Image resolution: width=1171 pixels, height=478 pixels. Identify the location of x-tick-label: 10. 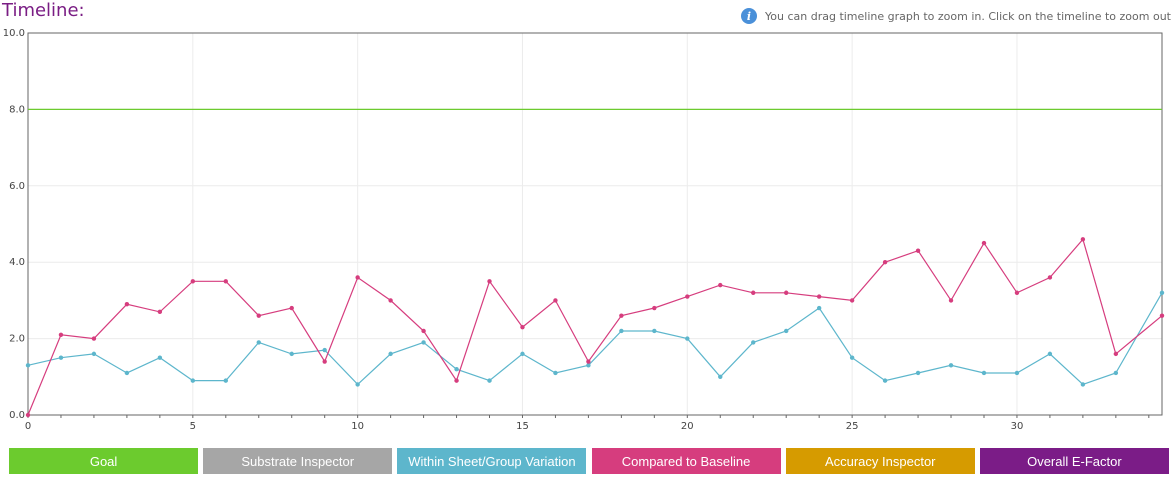
(357, 426).